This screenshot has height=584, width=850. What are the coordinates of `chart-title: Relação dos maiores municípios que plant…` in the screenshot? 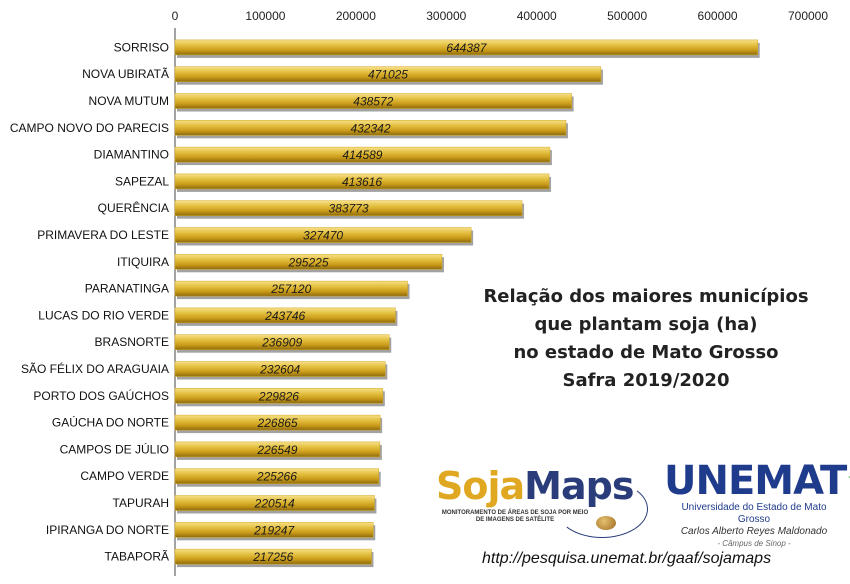 It's located at (645, 338).